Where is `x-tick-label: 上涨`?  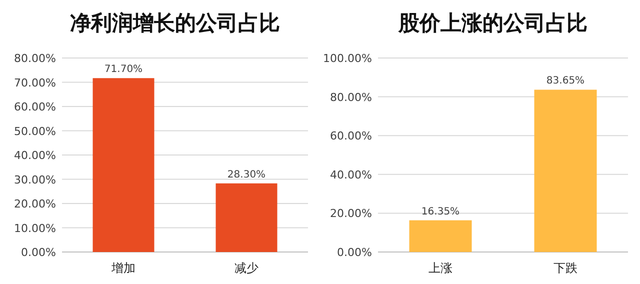
x-tick-label: 上涨 is located at coordinates (440, 268).